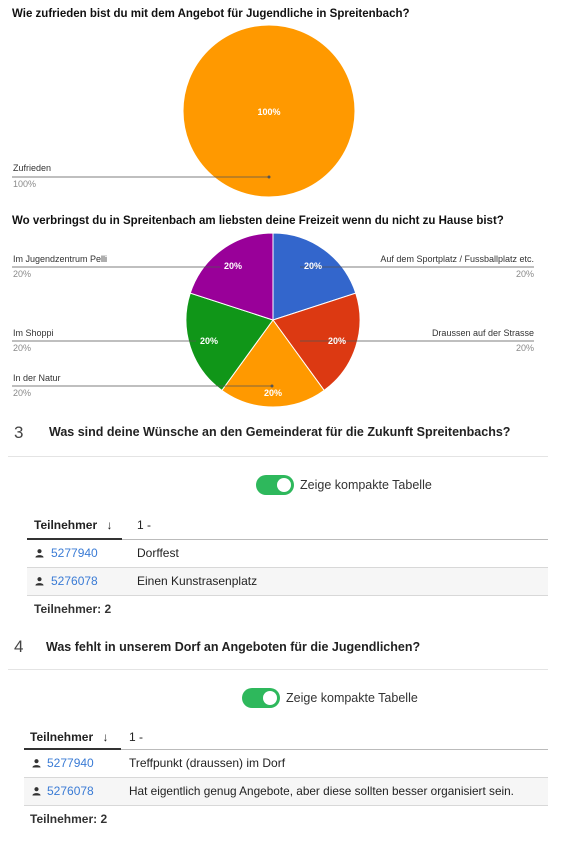 The image size is (569, 847). I want to click on question-3-divider, so click(278, 456).